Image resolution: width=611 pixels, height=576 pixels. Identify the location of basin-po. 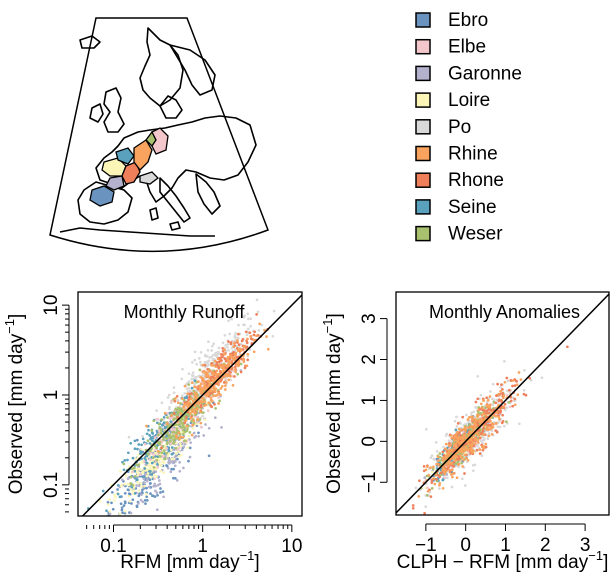
(149, 178).